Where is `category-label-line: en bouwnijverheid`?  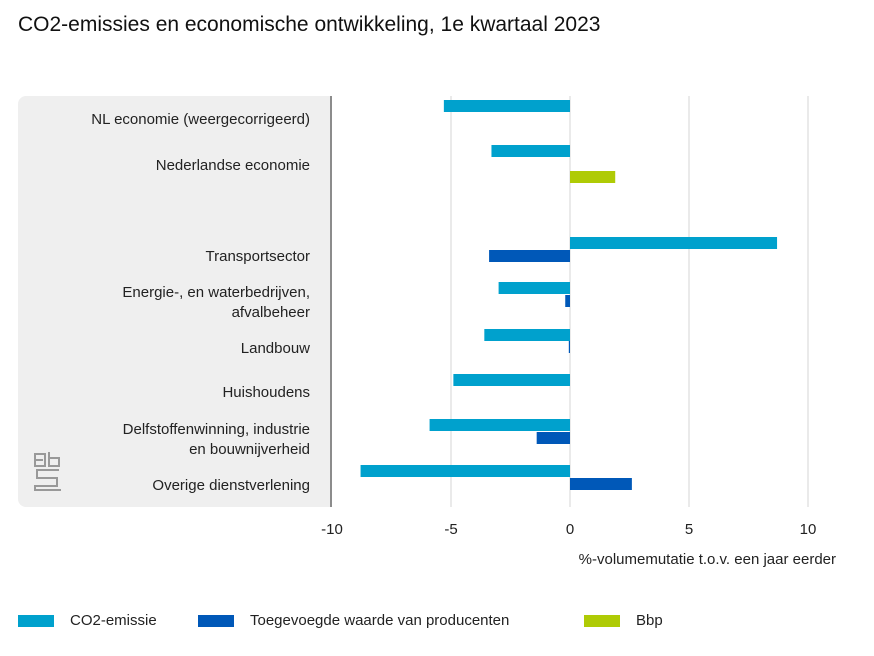 category-label-line: en bouwnijverheid is located at coordinates (249, 449).